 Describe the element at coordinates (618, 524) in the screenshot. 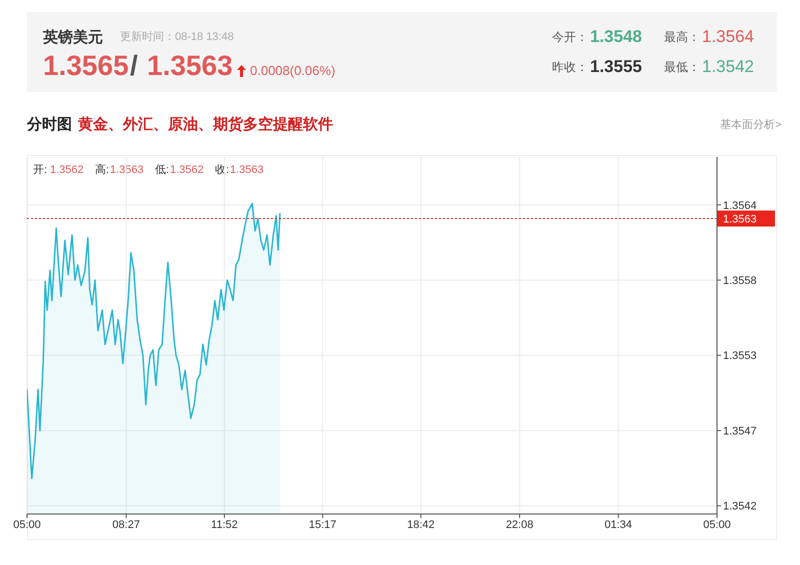

I see `x-tick-label: 01:34` at that location.